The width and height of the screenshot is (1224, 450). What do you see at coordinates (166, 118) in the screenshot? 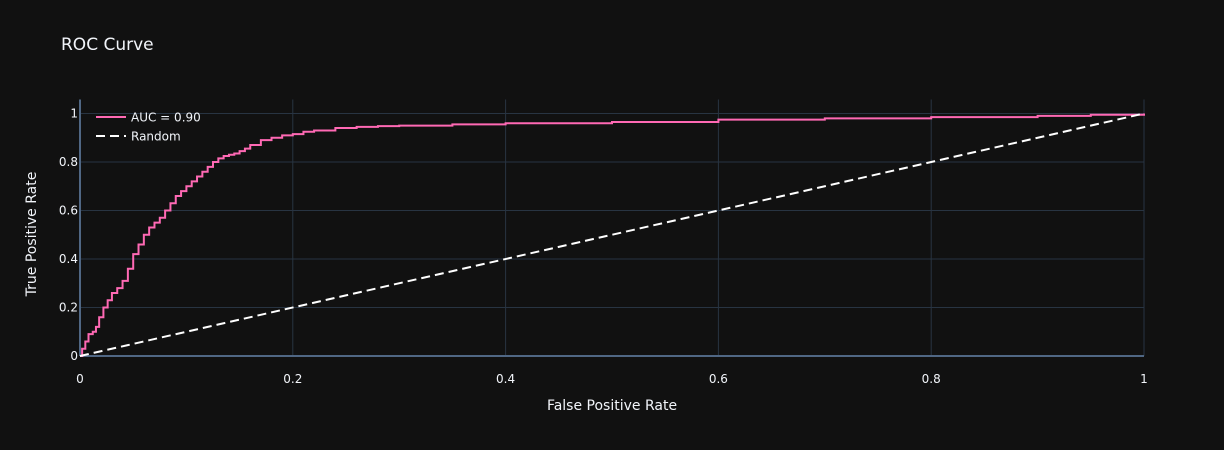
I see `legend-label-roc: AUC = 0.90` at bounding box center [166, 118].